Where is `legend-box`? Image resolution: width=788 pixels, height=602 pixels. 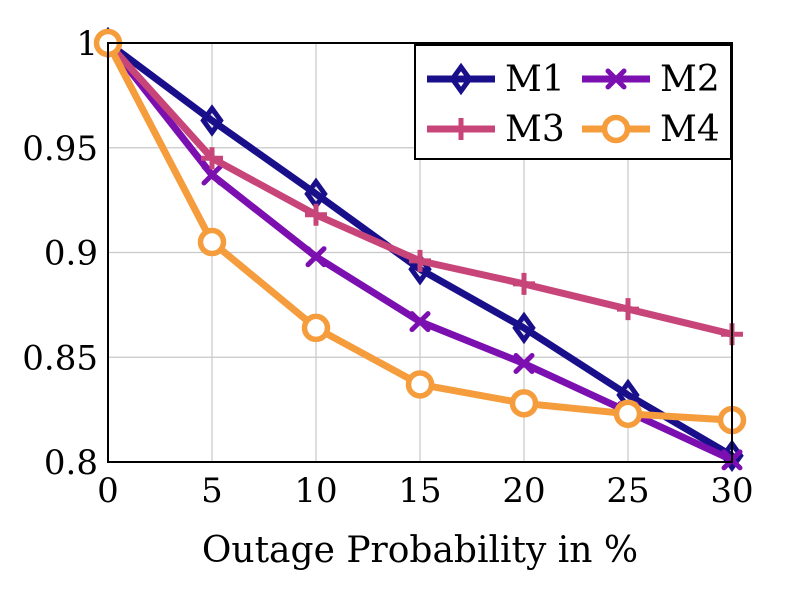 legend-box is located at coordinates (573, 102).